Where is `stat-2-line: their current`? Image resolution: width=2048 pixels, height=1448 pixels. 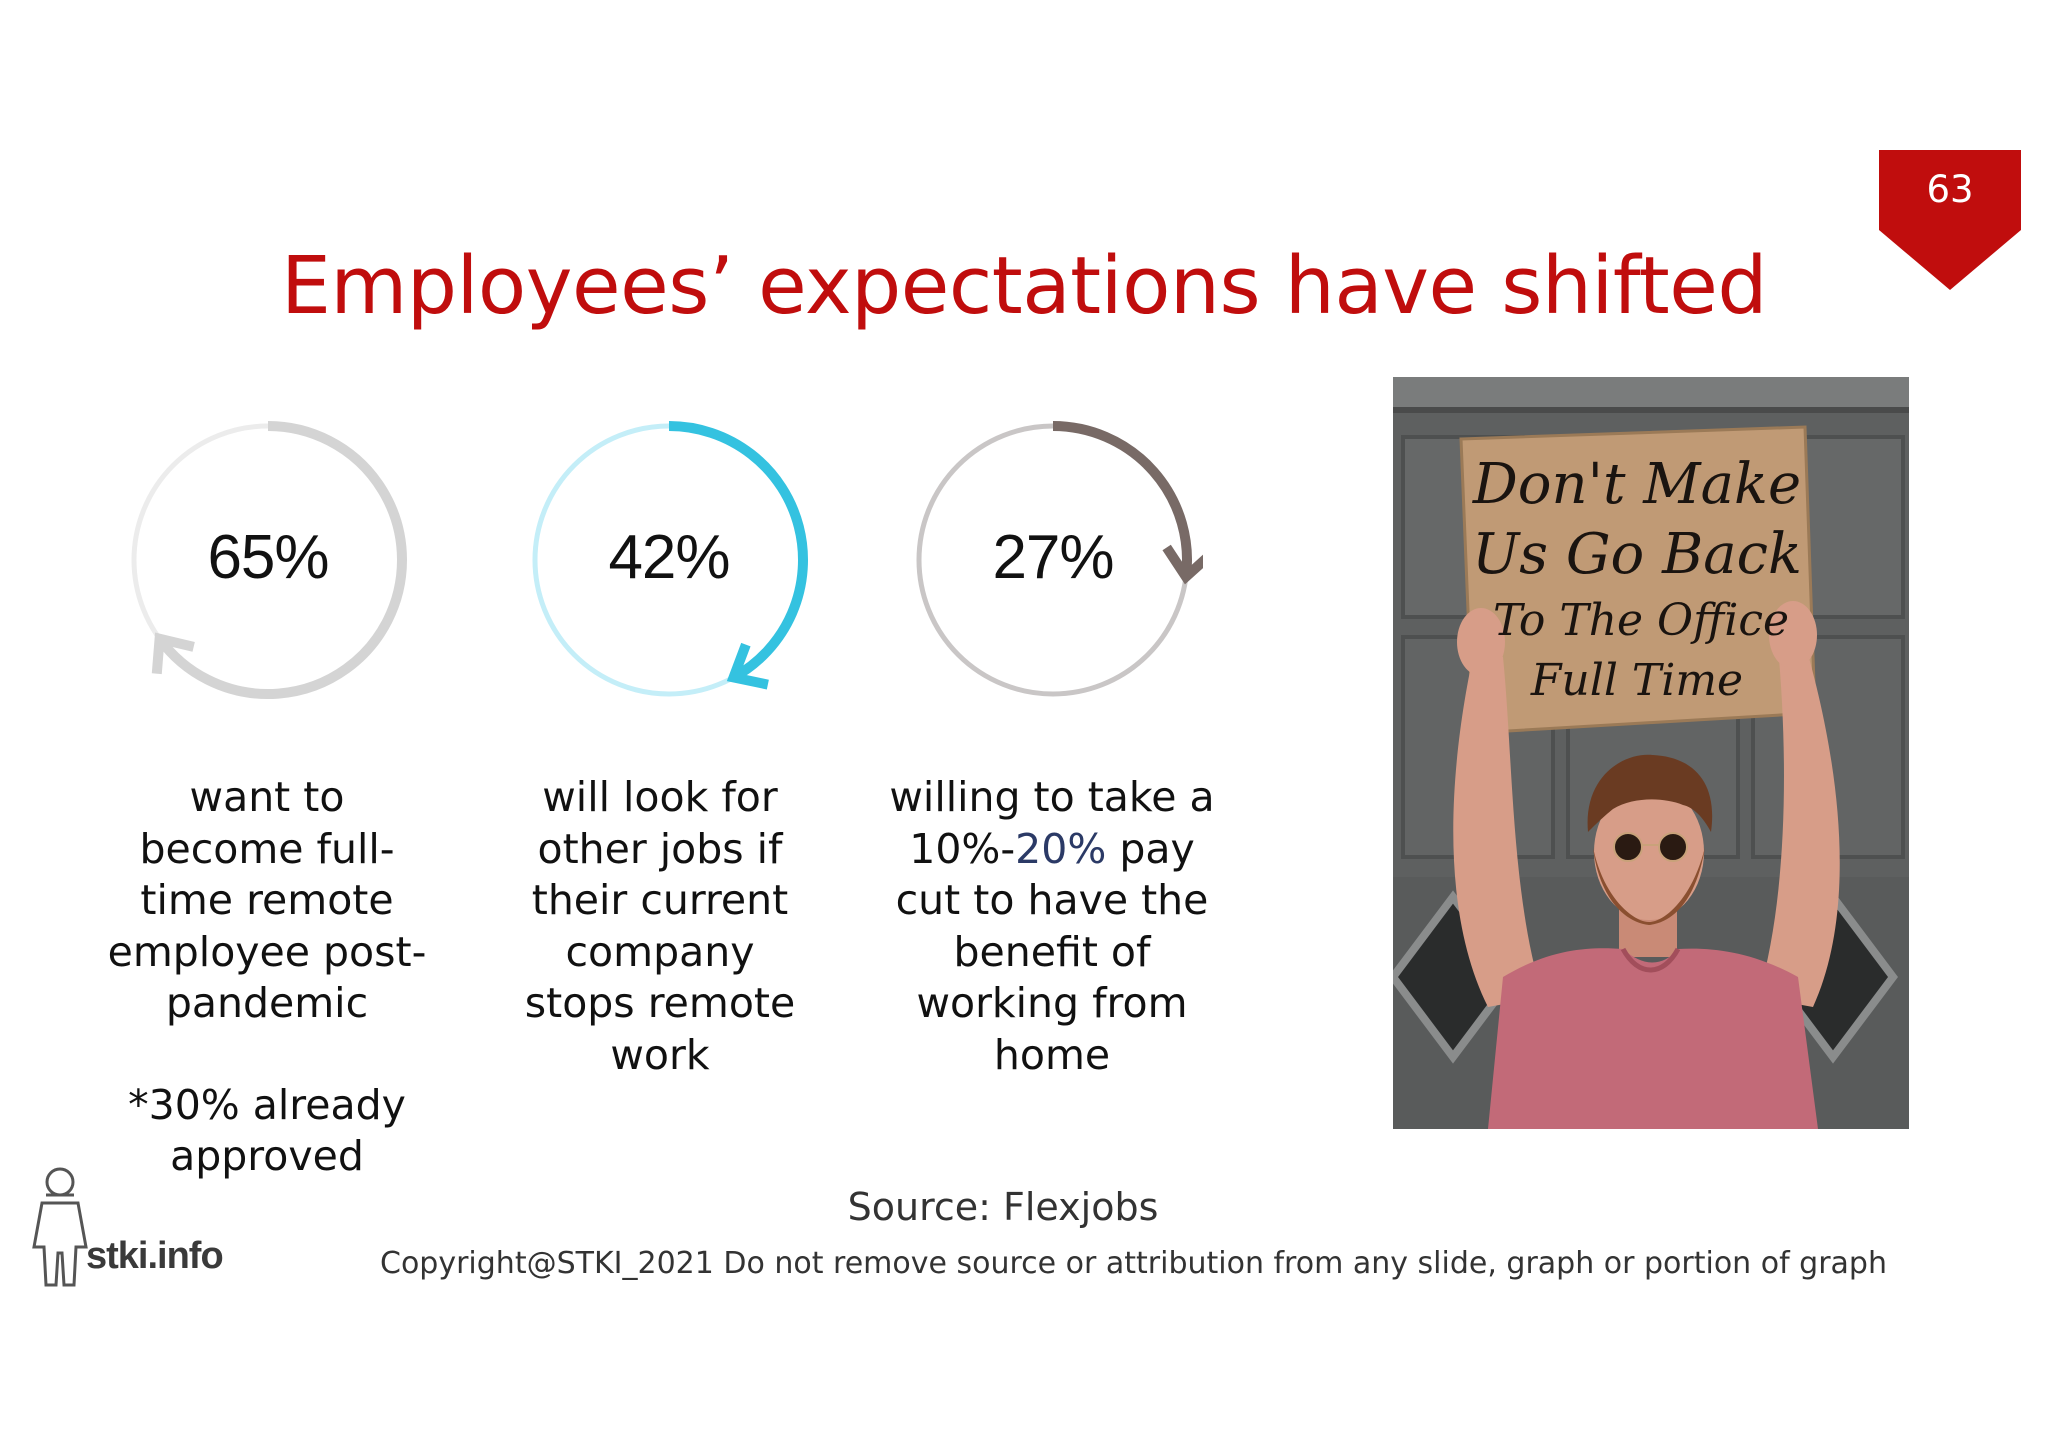
stat-2-line: their current is located at coordinates (660, 900).